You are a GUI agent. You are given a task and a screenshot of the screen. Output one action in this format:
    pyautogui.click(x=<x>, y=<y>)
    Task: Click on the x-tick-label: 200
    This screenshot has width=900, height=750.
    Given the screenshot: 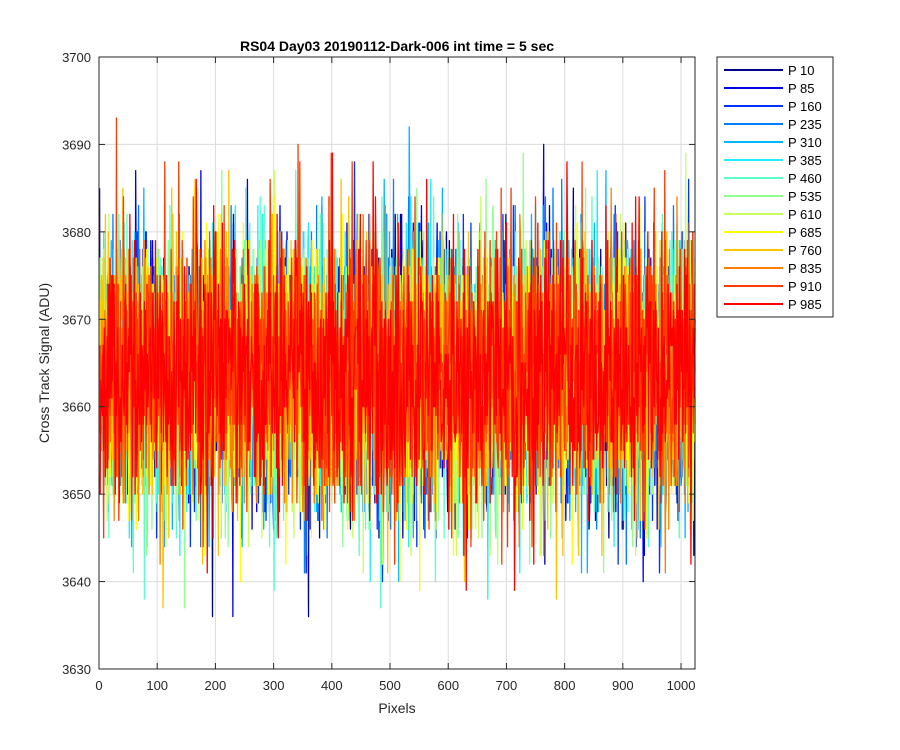 What is the action you would take?
    pyautogui.click(x=216, y=685)
    